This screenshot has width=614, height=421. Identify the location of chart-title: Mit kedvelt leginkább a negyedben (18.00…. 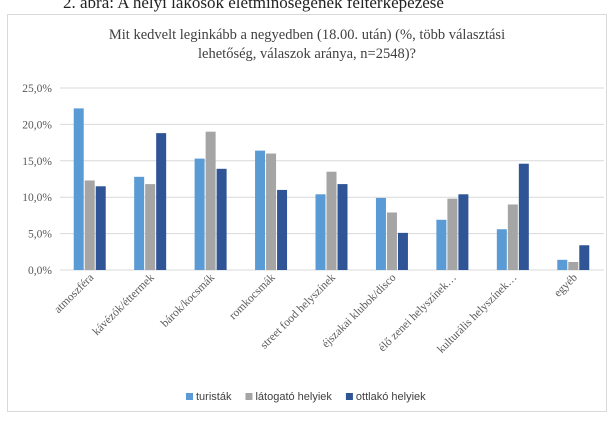
(307, 45).